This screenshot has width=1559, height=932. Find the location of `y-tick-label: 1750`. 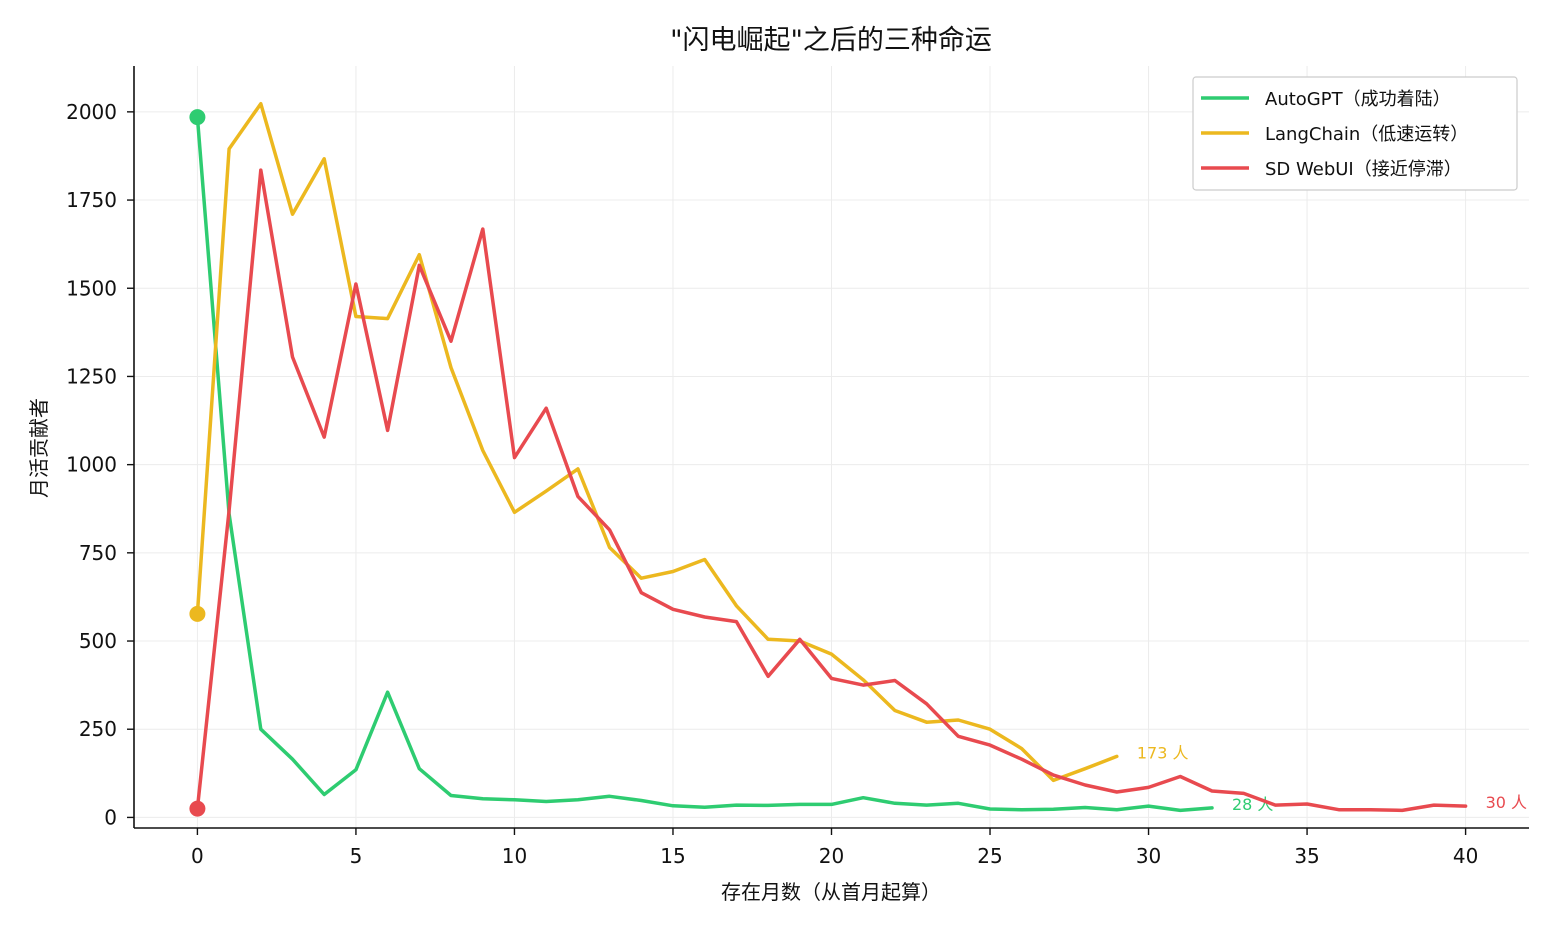

y-tick-label: 1750 is located at coordinates (91, 200).